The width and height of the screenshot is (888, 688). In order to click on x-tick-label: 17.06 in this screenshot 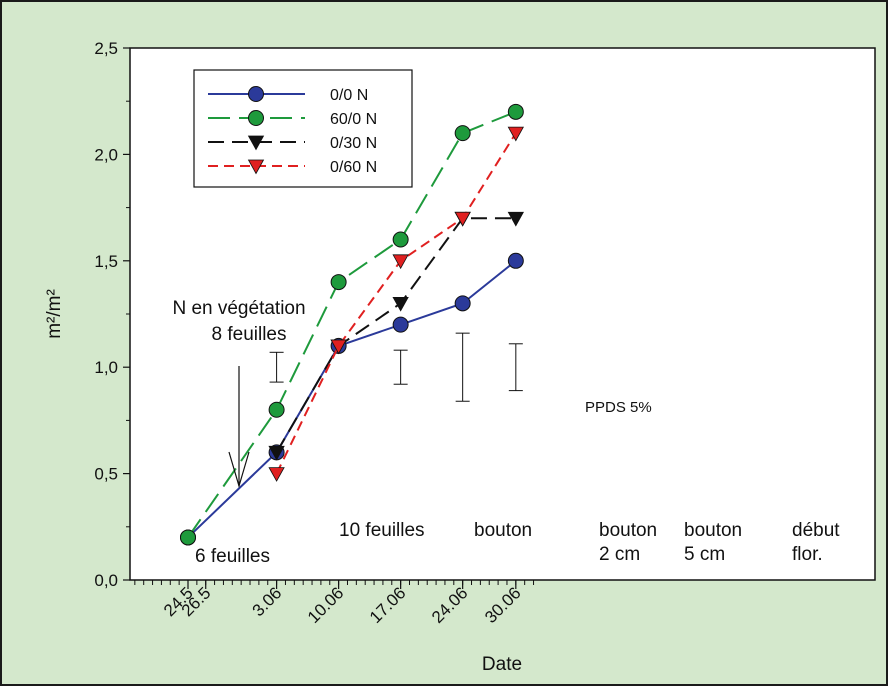, I will do `click(388, 605)`.